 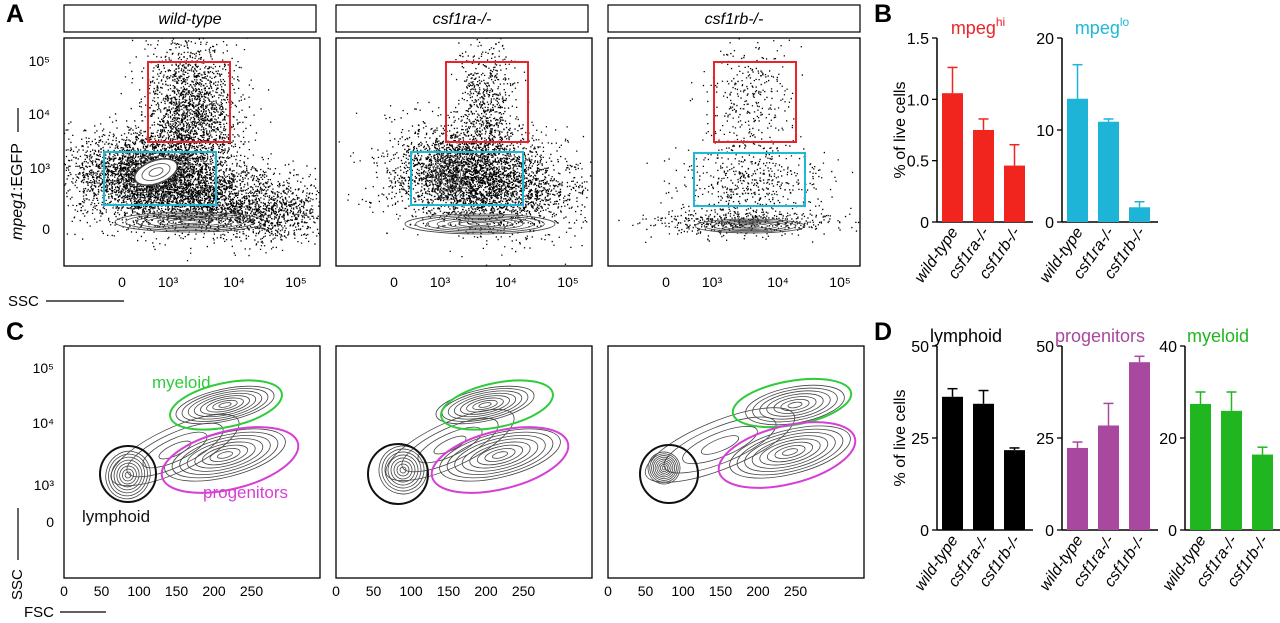 I want to click on flow-x-axis-label: FSC, so click(x=39, y=612).